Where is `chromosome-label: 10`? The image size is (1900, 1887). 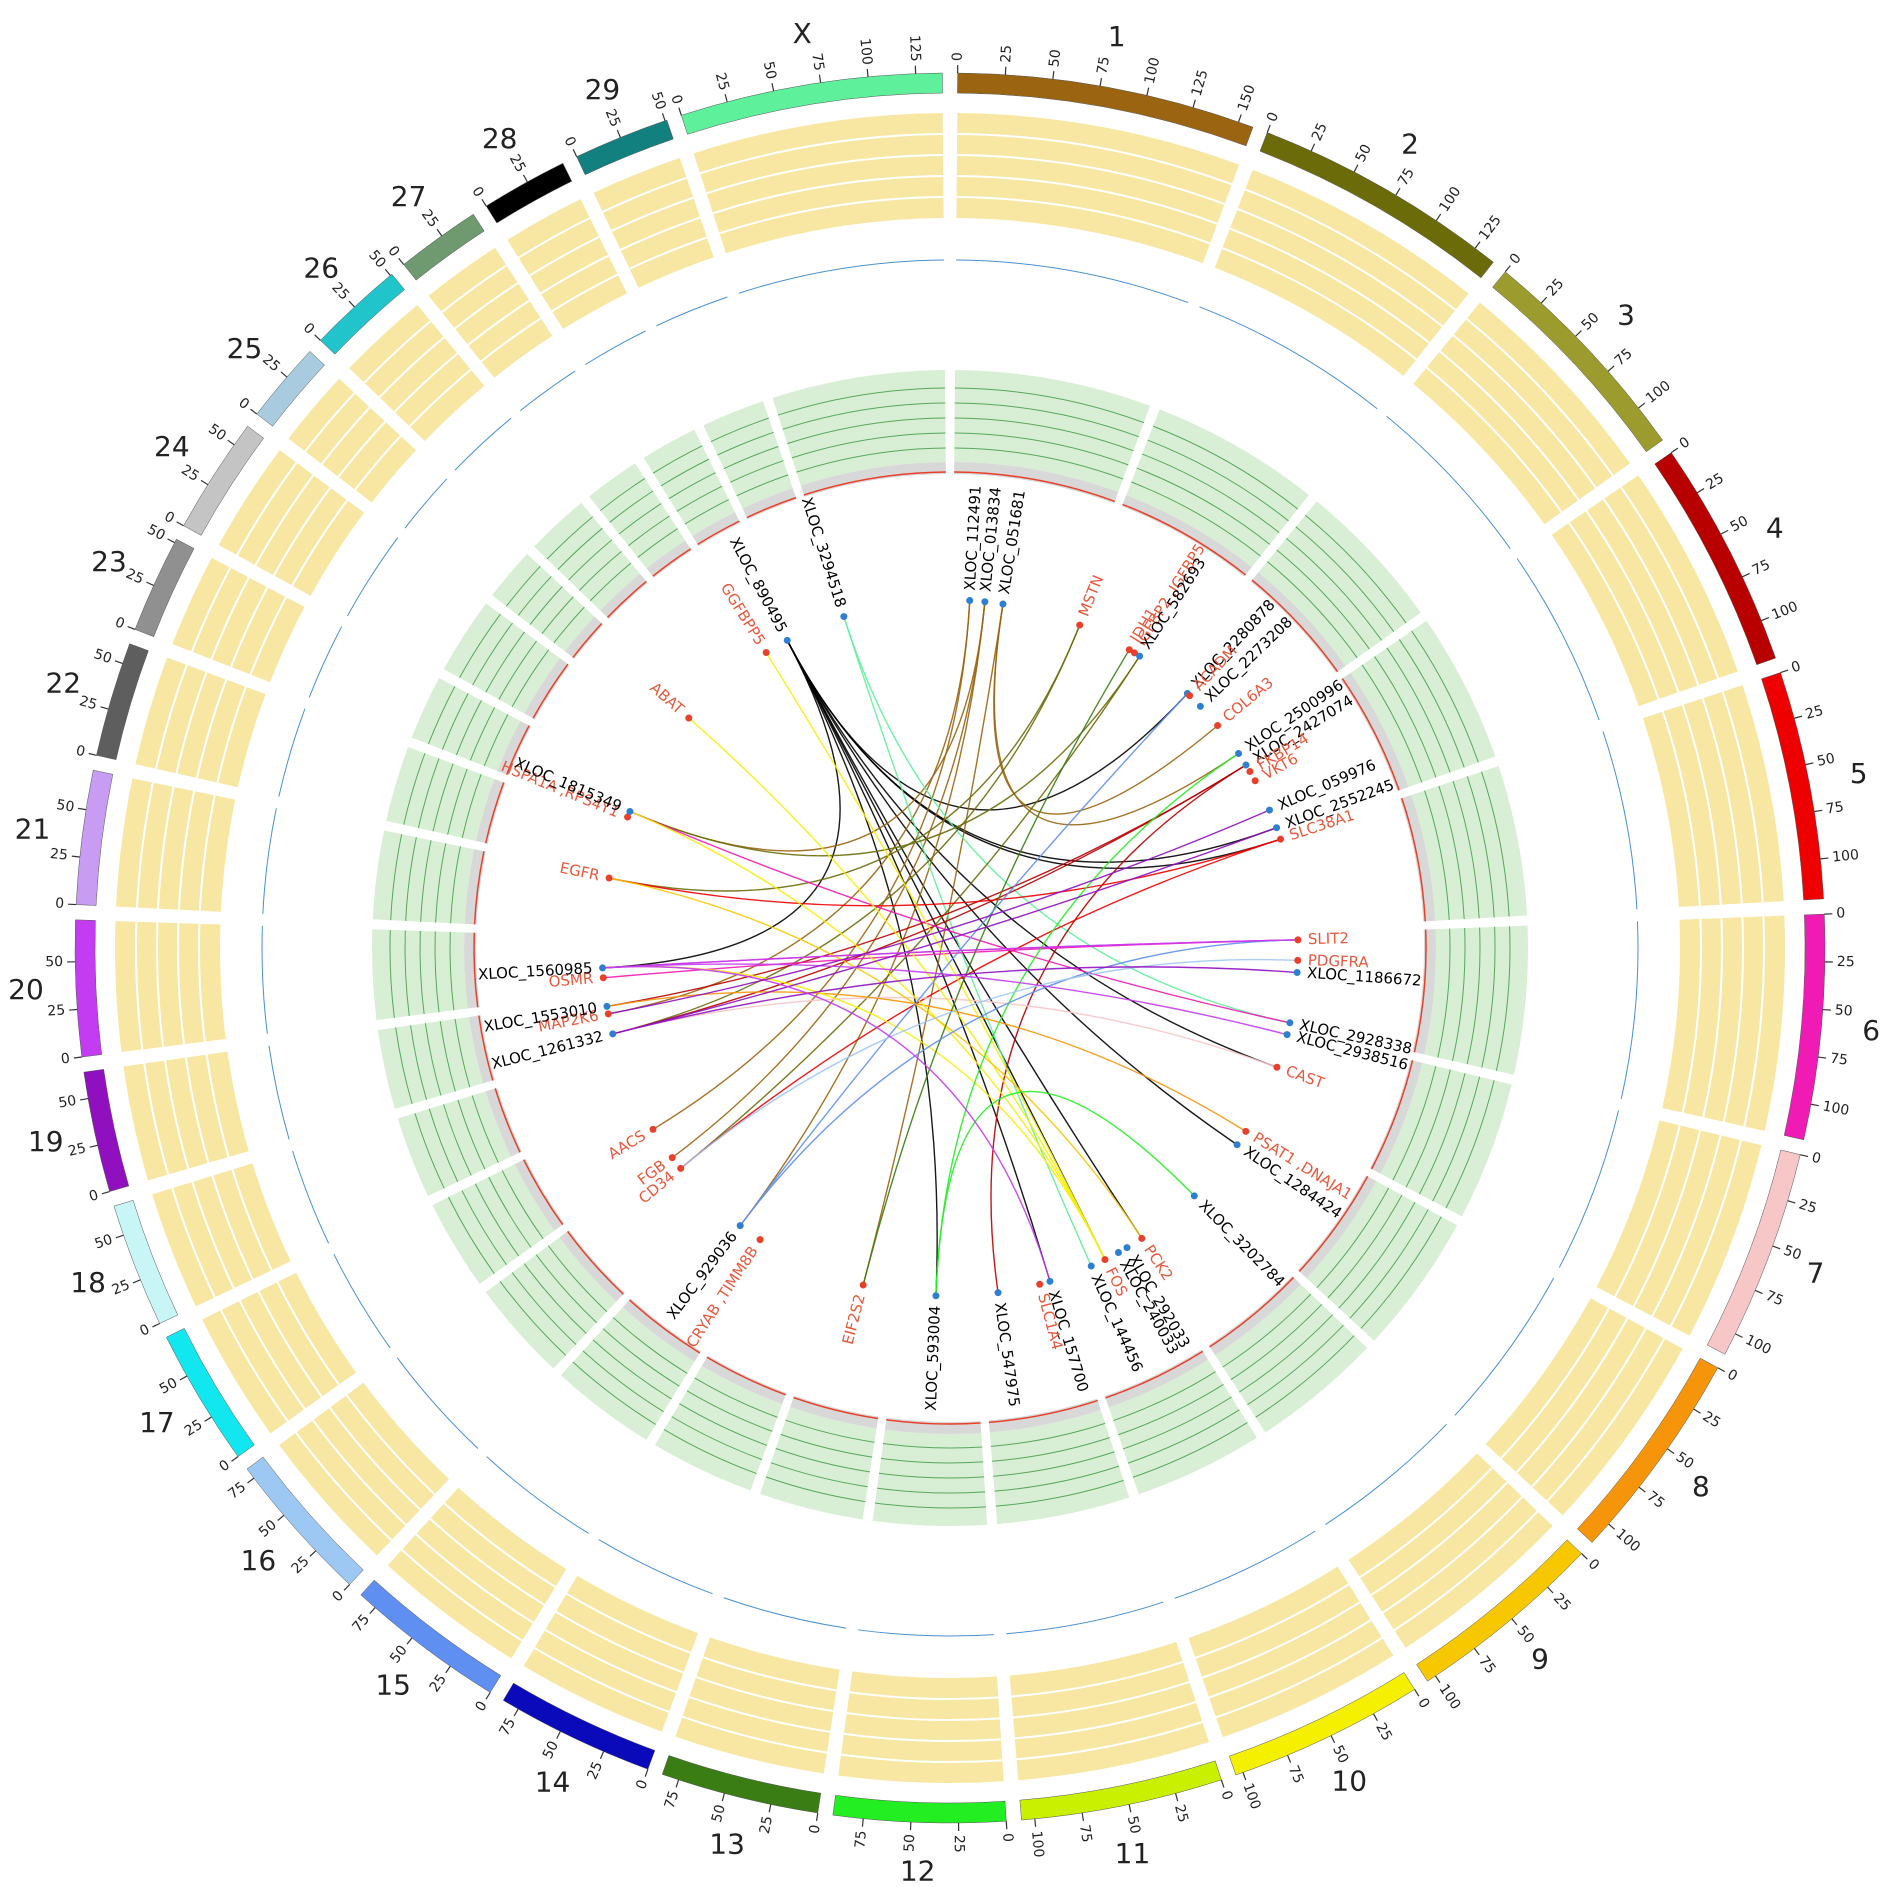
chromosome-label: 10 is located at coordinates (1349, 1780).